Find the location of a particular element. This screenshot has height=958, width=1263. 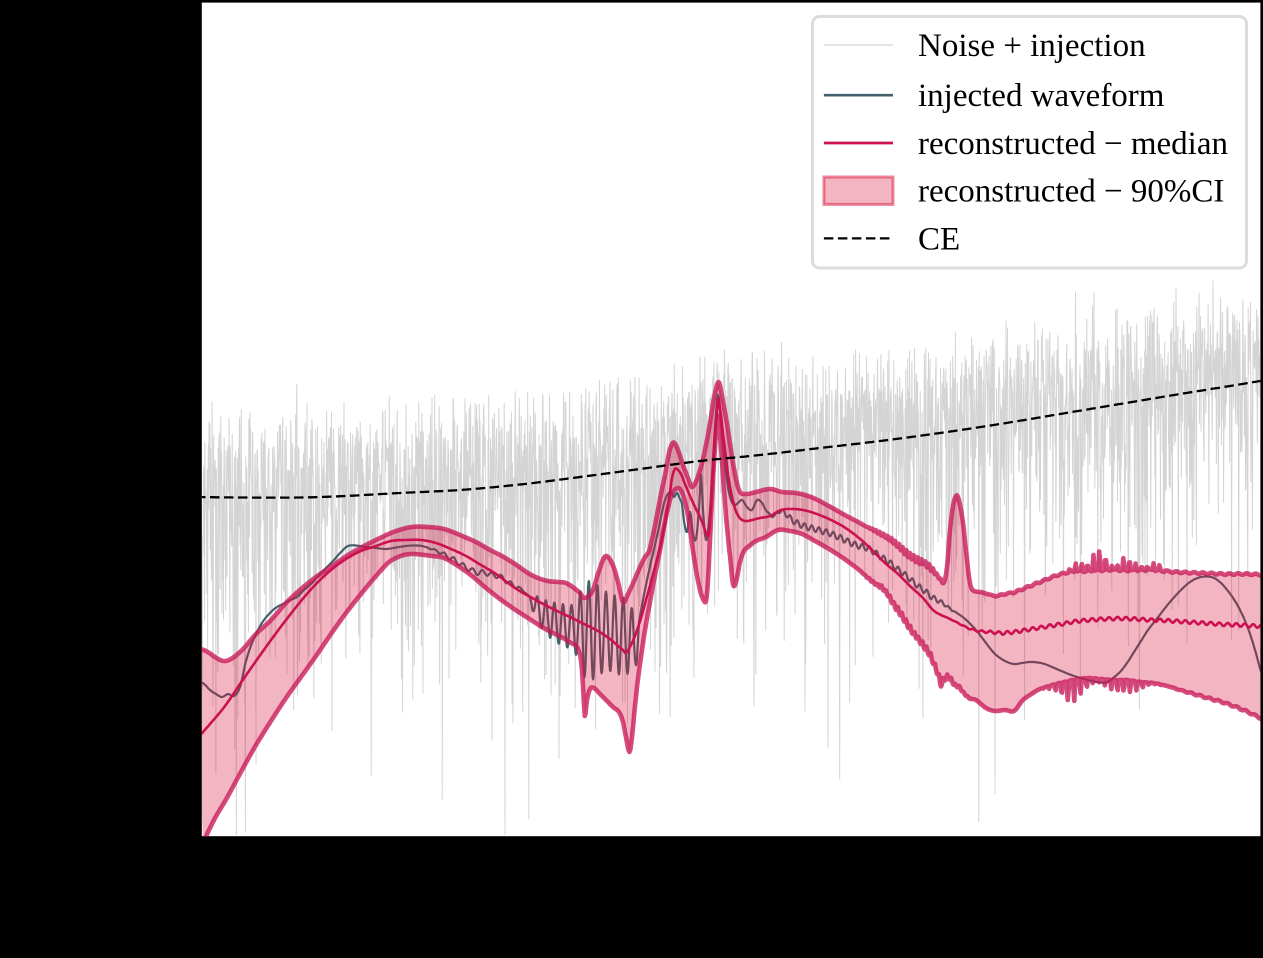

svg-text: CE is located at coordinates (939, 239).